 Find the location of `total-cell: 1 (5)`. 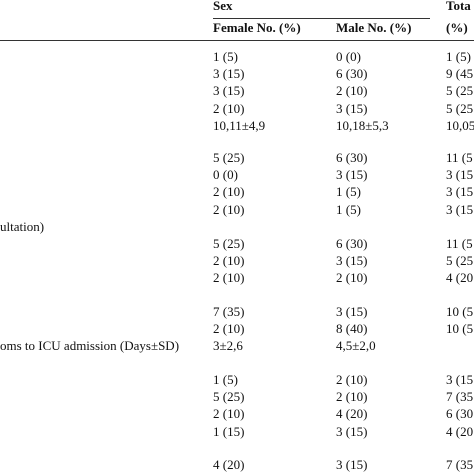

total-cell: 1 (5) is located at coordinates (458, 56).